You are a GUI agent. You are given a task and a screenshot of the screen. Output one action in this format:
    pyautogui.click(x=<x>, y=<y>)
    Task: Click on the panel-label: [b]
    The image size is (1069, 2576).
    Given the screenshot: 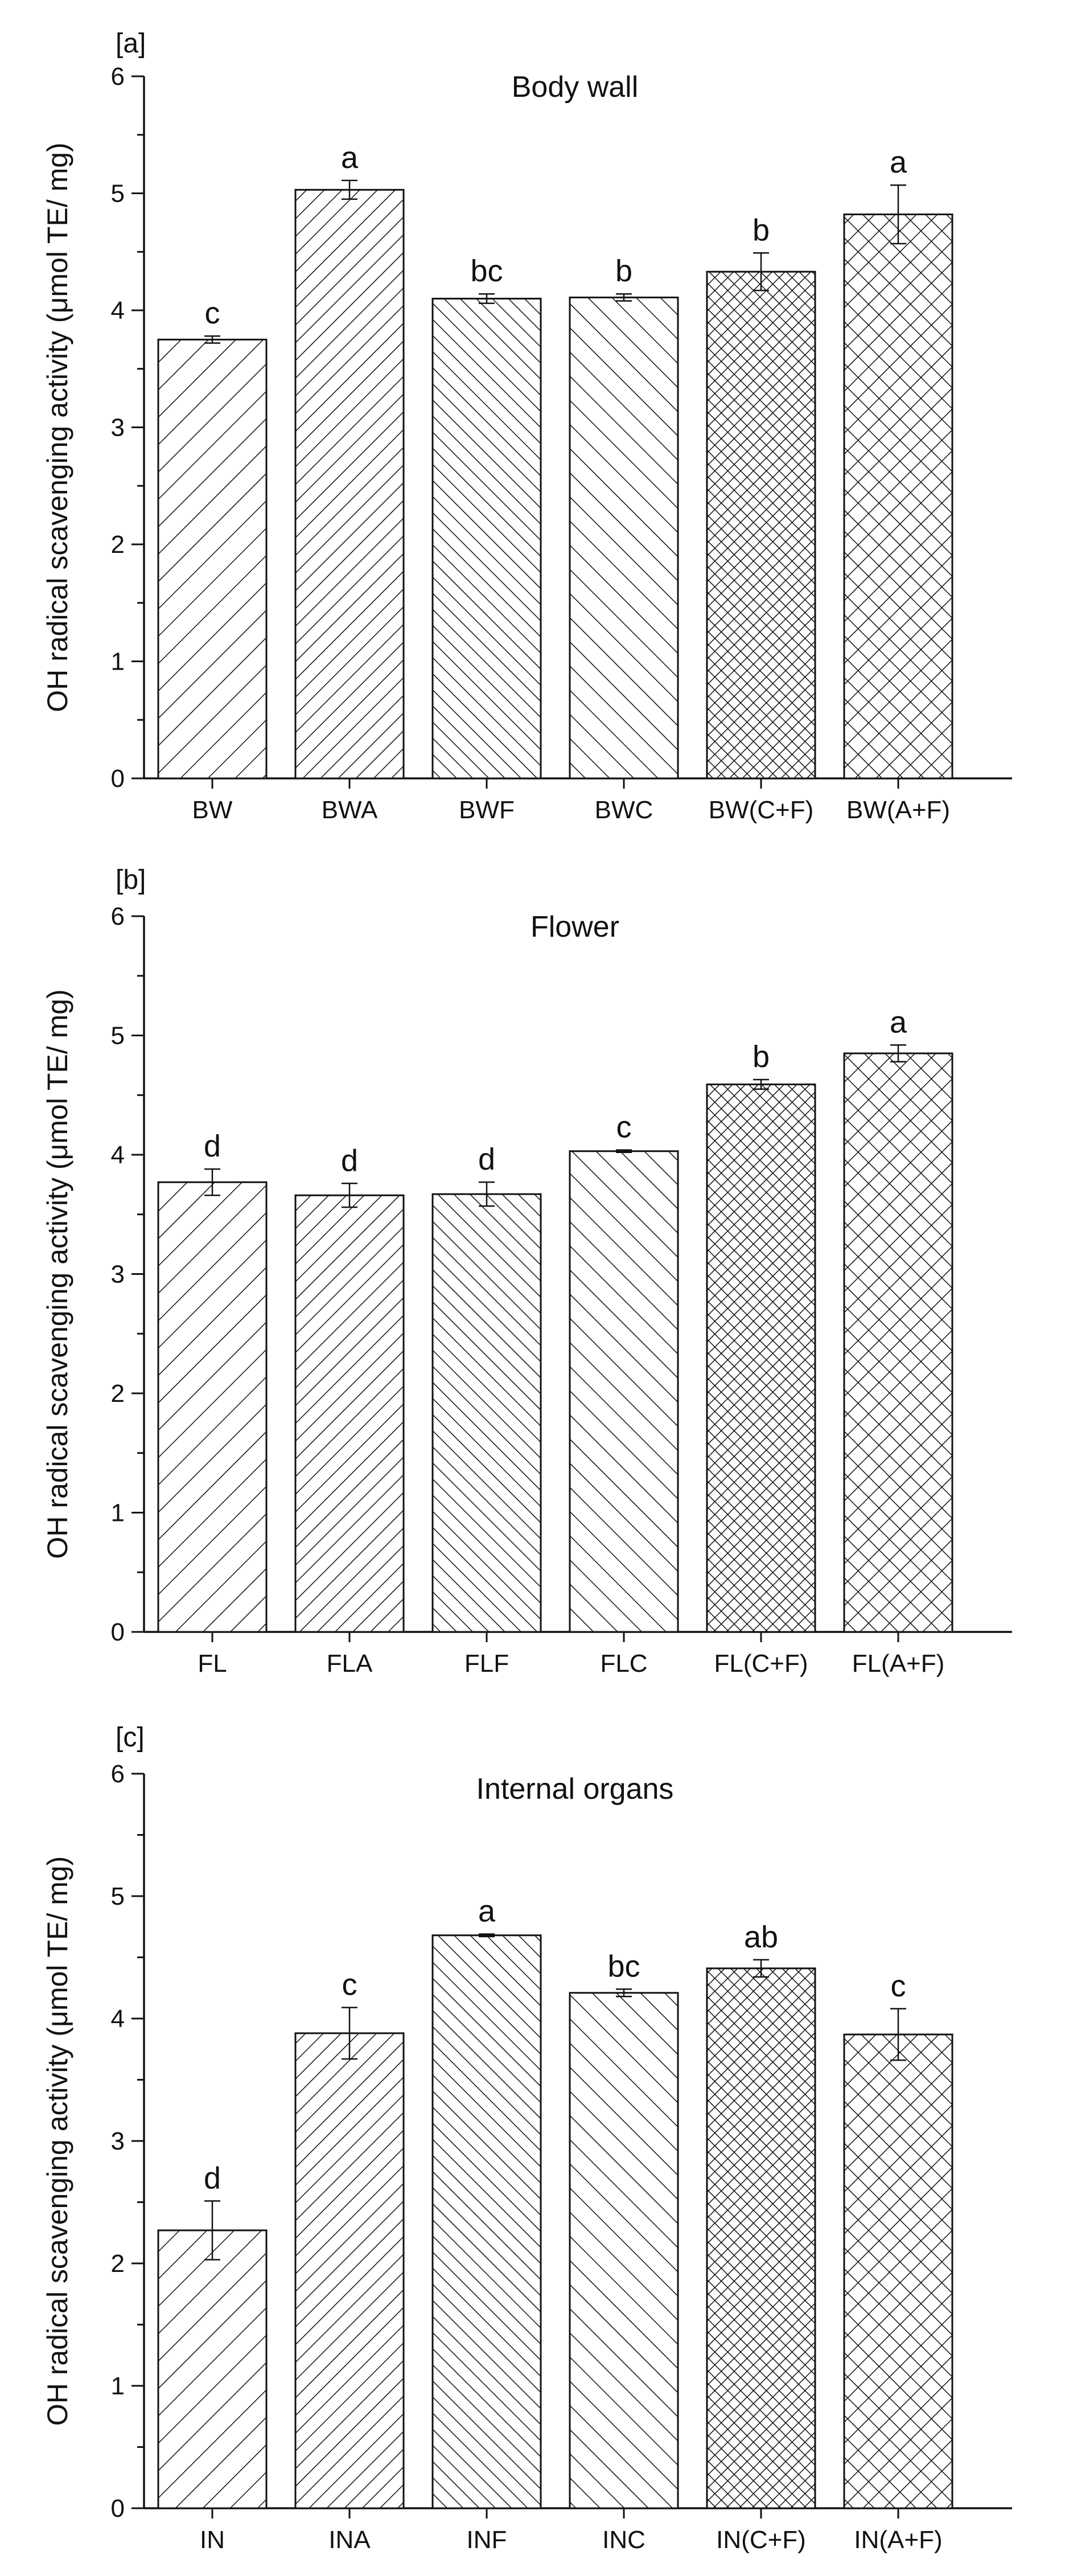 What is the action you would take?
    pyautogui.click(x=131, y=880)
    